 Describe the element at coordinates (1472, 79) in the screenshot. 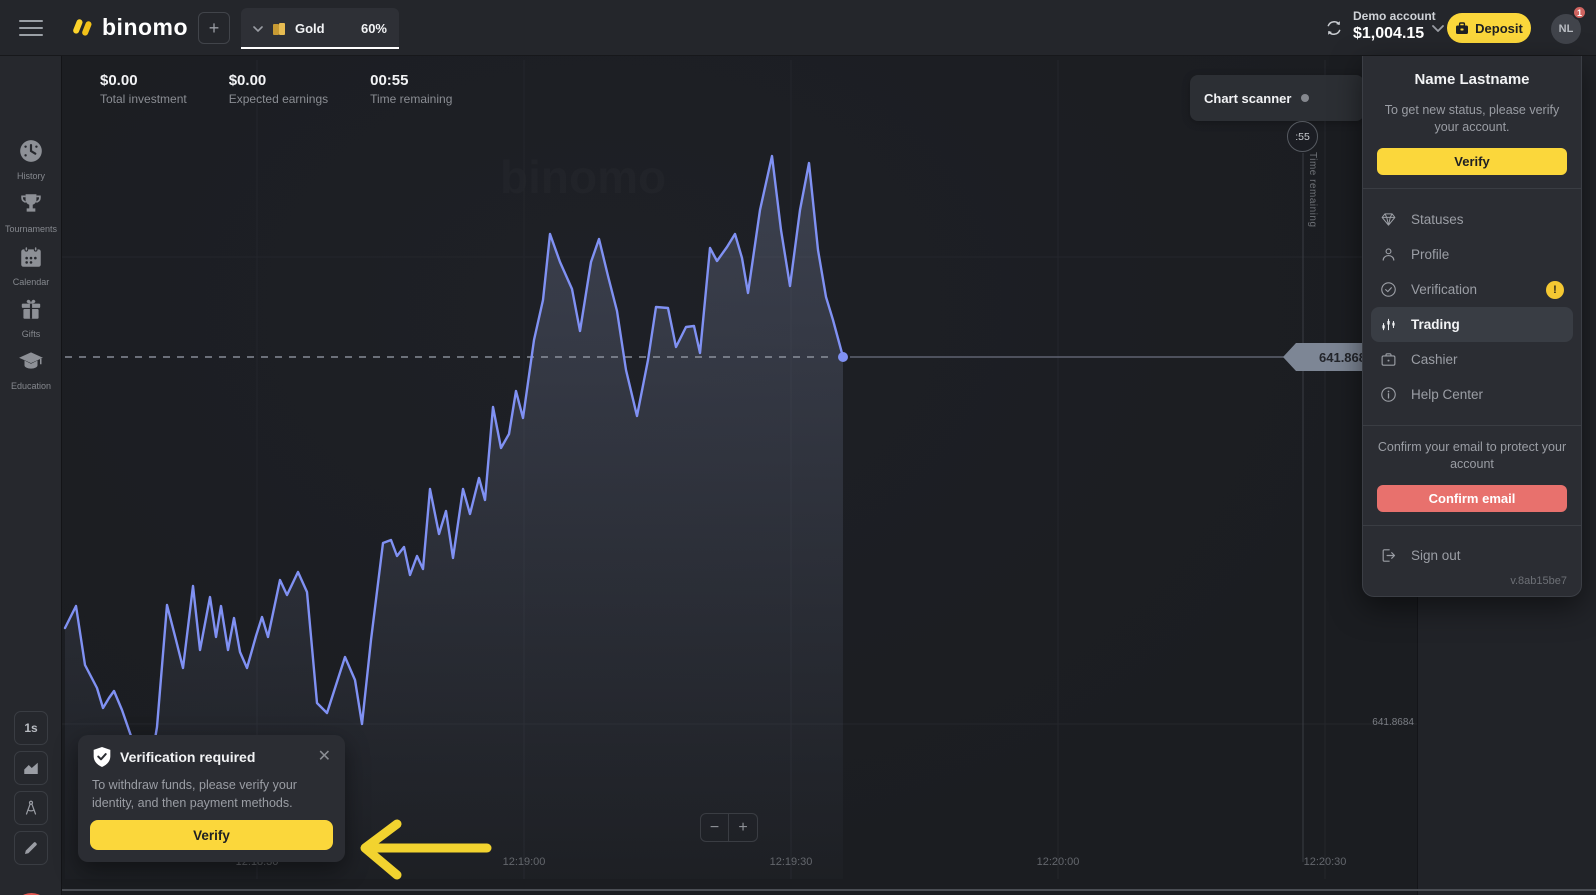

I see `account-name: Name Lastname` at that location.